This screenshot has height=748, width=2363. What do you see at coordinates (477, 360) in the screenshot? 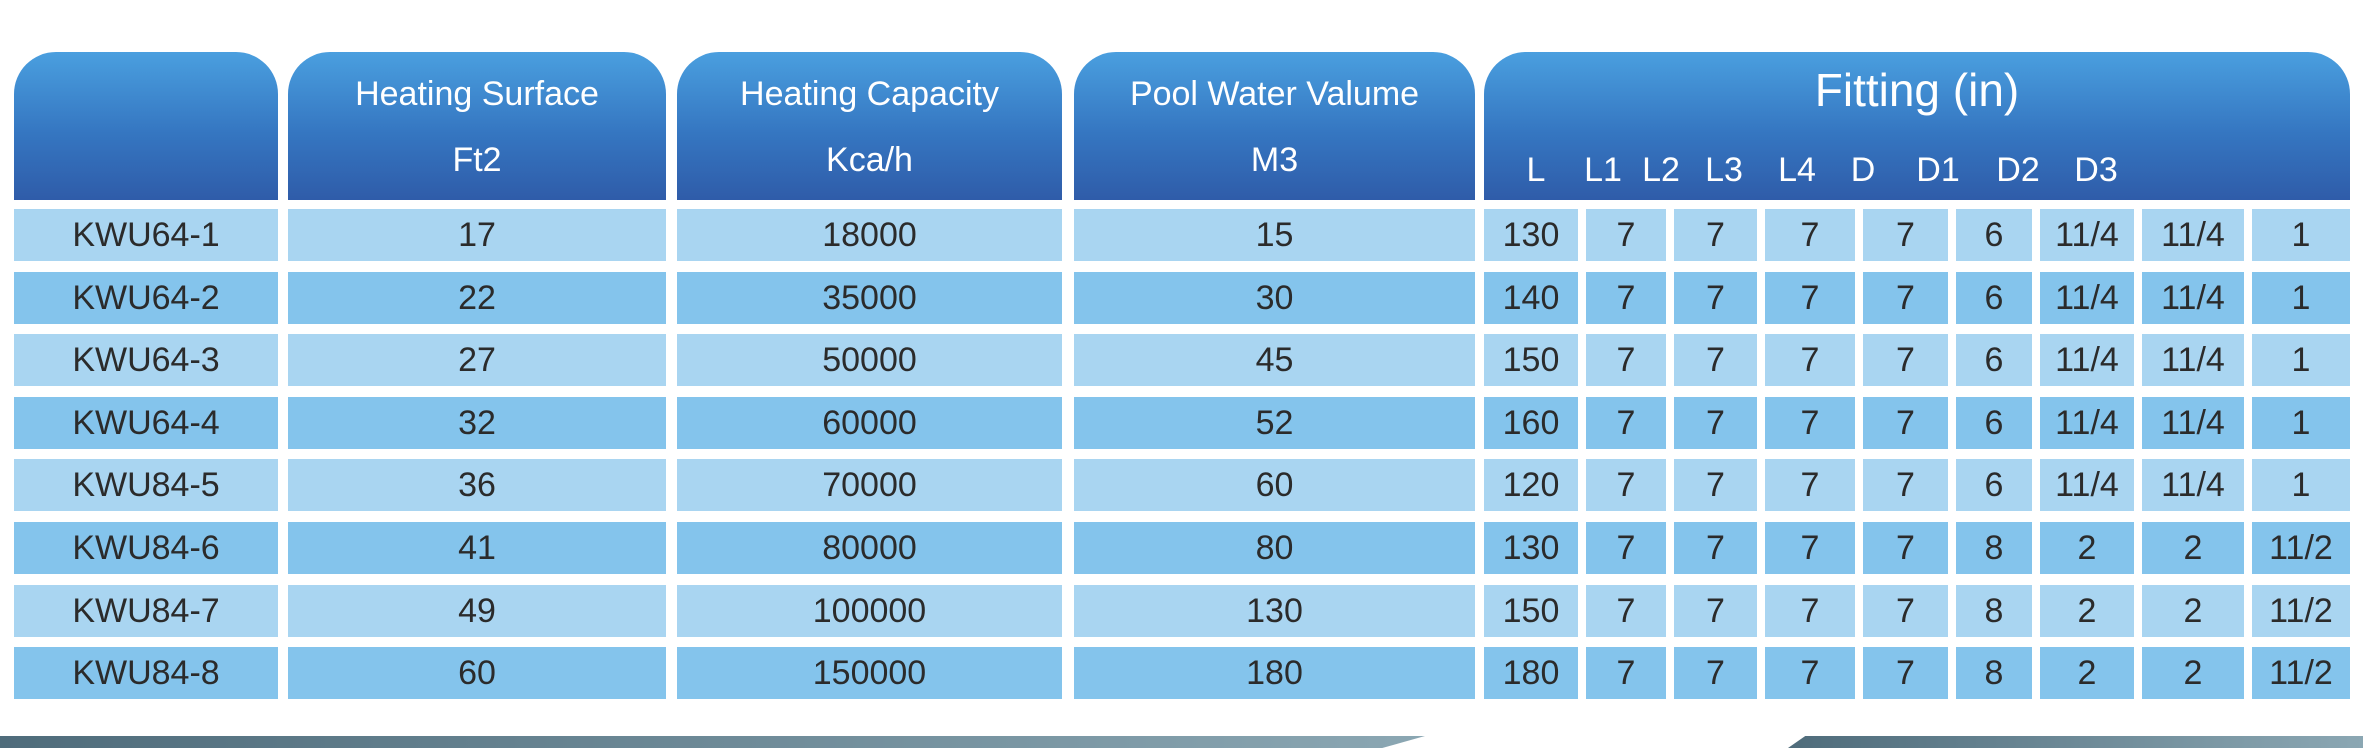
I see `table-cell-surface: 27` at bounding box center [477, 360].